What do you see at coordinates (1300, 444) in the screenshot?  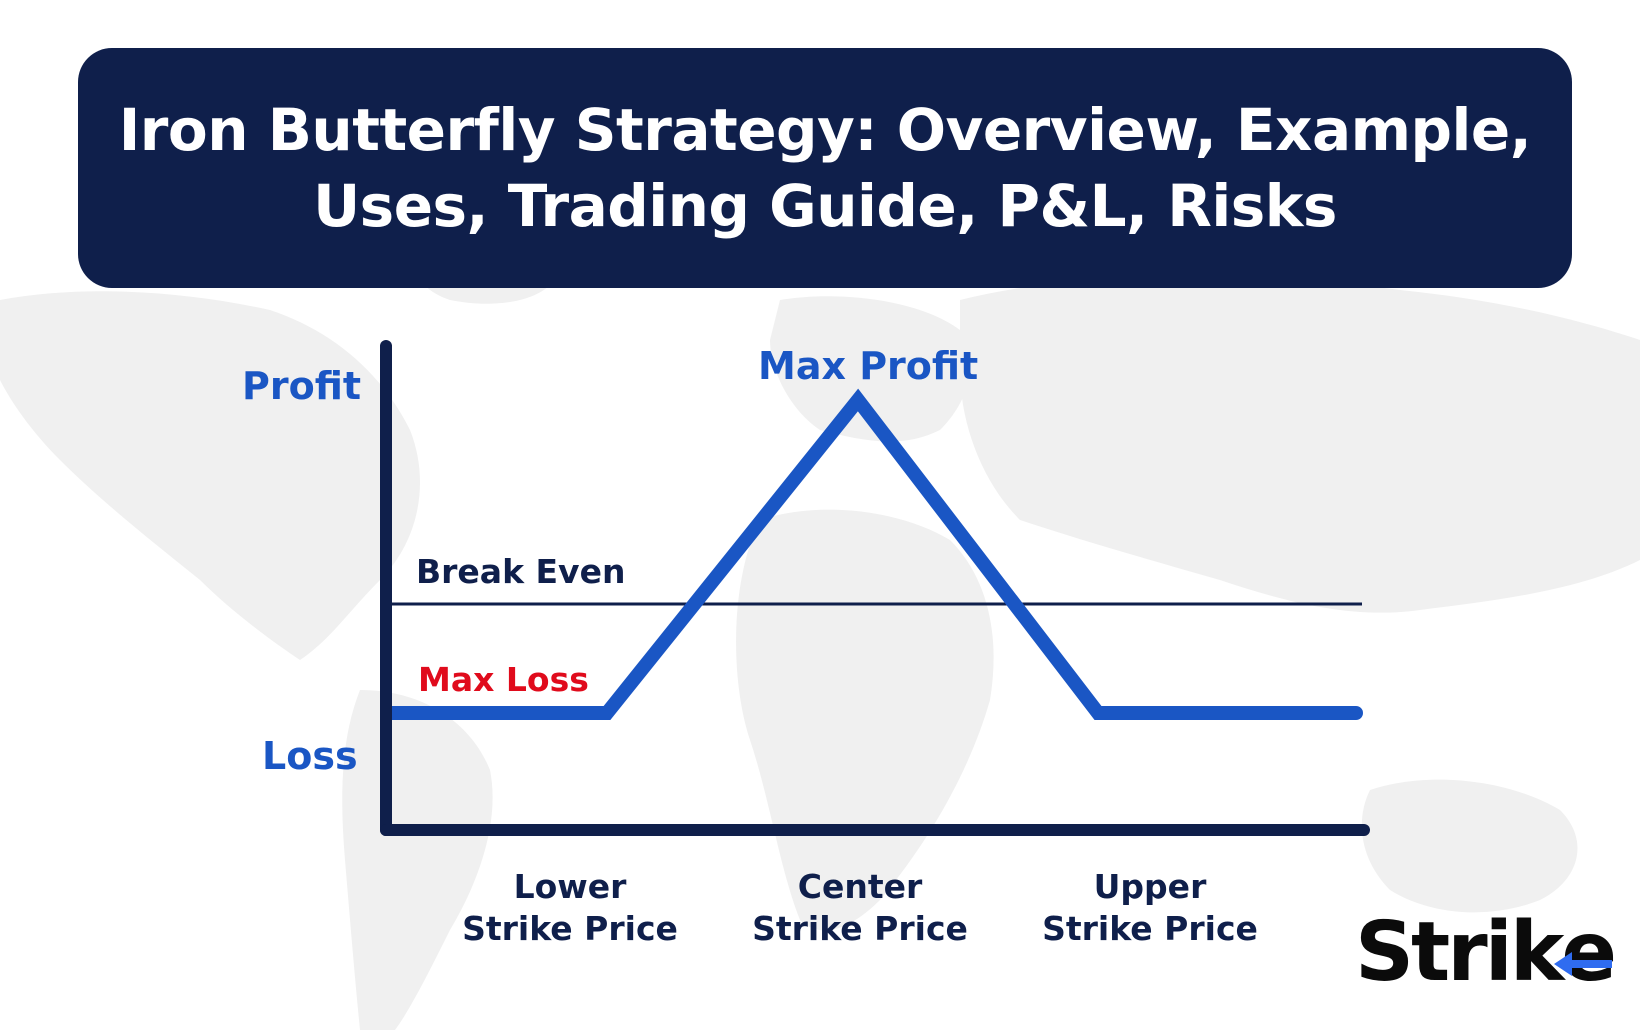 I see `asia-shape` at bounding box center [1300, 444].